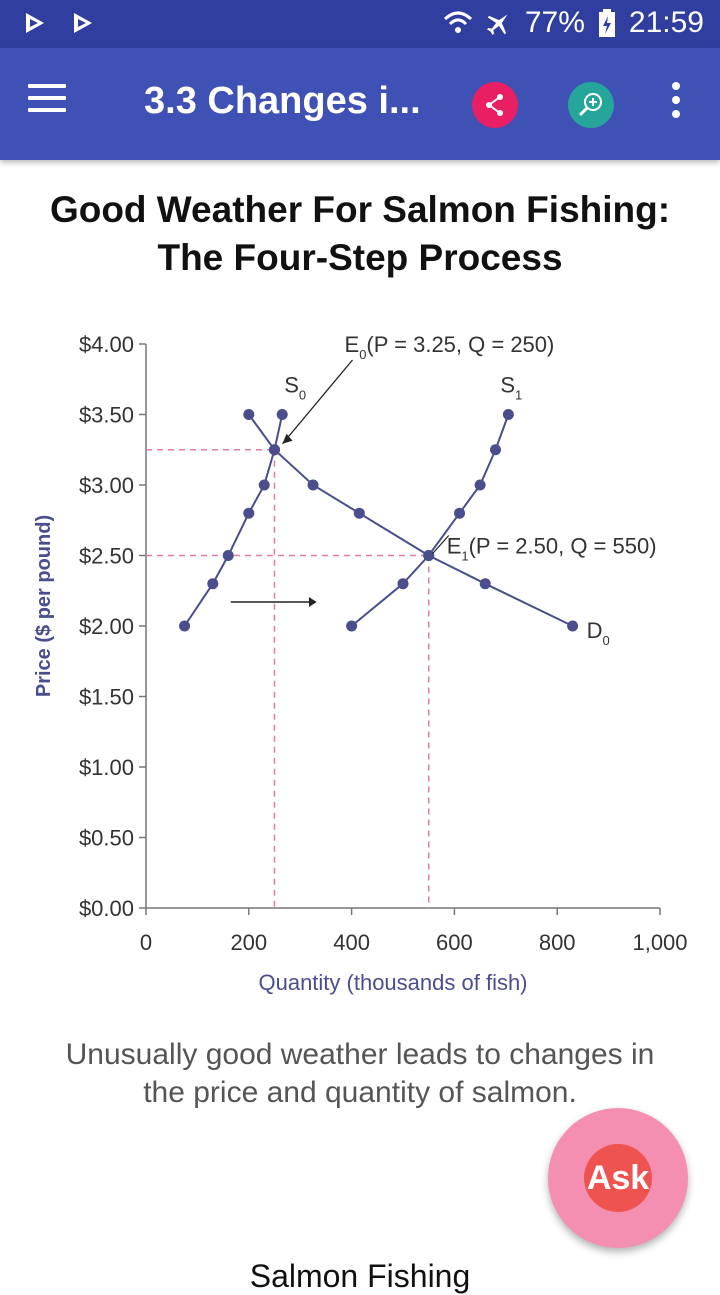 The image size is (720, 1295). What do you see at coordinates (557, 942) in the screenshot?
I see `x-tick-label: 800` at bounding box center [557, 942].